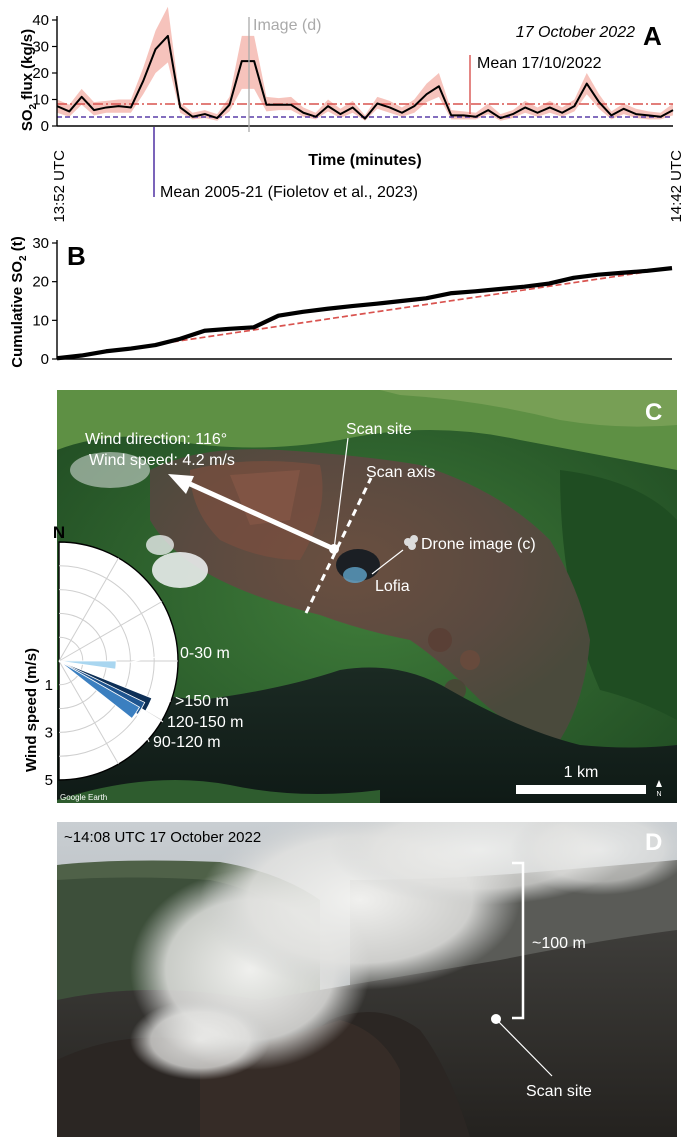 This screenshot has height=1137, width=685. What do you see at coordinates (205, 653) in the screenshot?
I see `rose-bin-label: 0-30 m` at bounding box center [205, 653].